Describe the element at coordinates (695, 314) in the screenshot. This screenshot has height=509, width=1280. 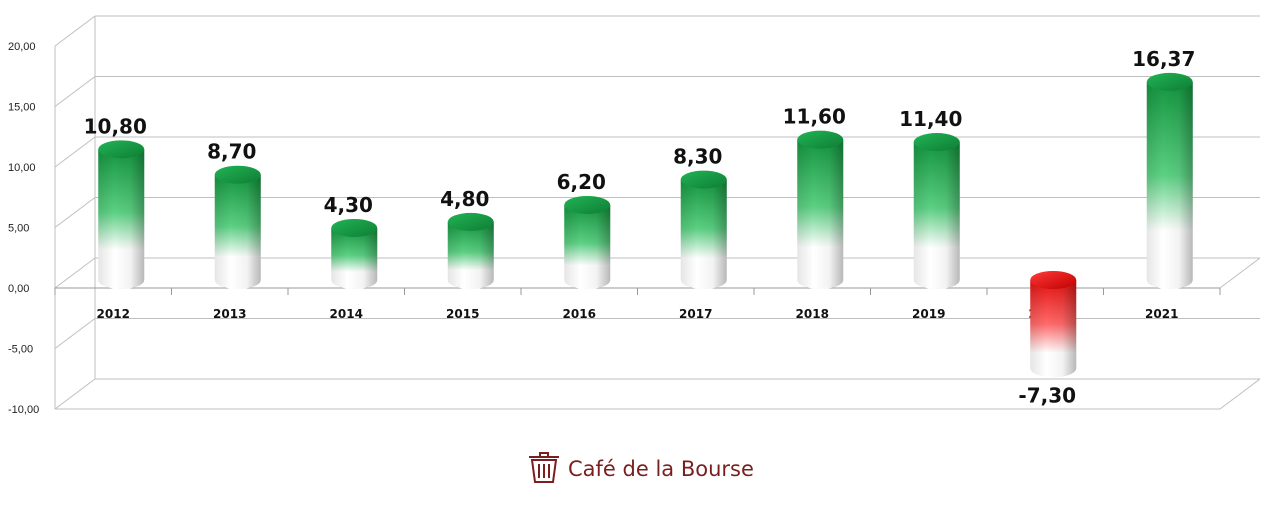
I see `x-tick-label: 2017` at that location.